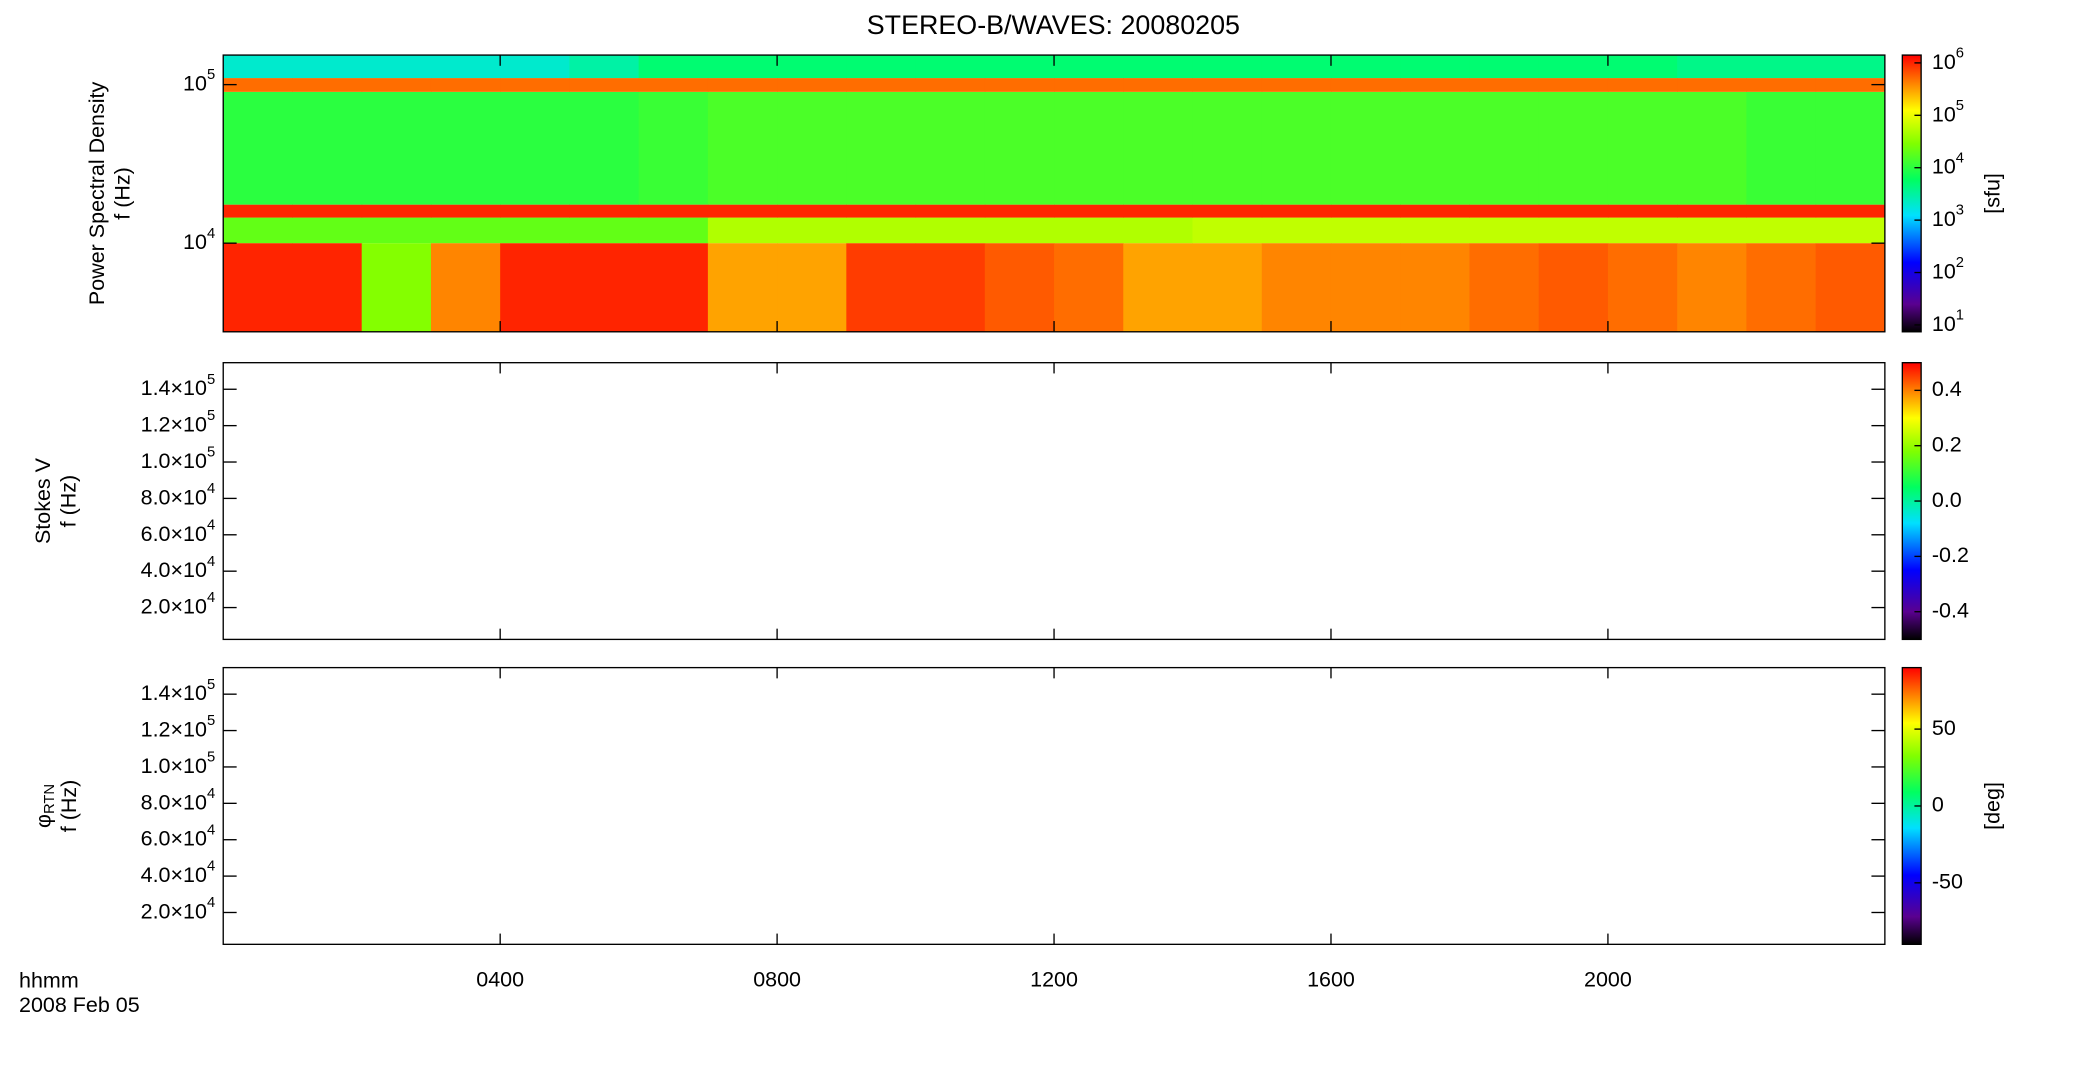 The height and width of the screenshot is (1080, 2096). I want to click on colorbar-tick-label: 10², so click(1948, 269).